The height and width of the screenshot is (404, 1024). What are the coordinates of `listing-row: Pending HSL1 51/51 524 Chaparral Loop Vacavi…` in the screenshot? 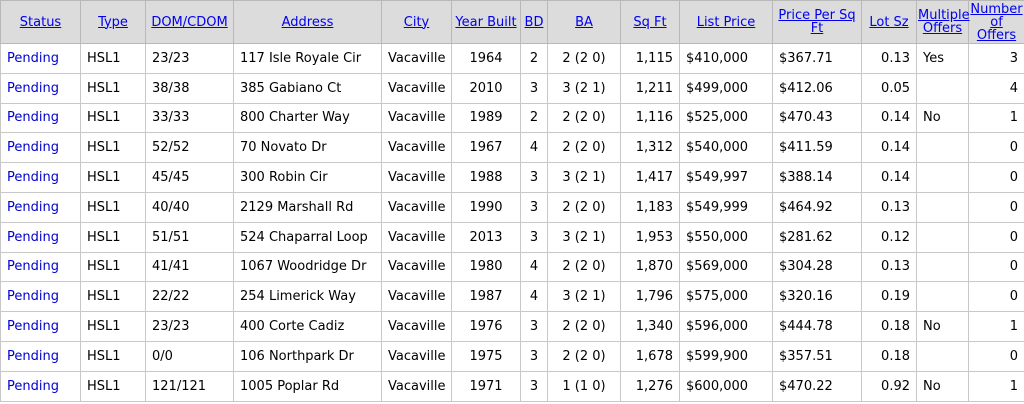 It's located at (512, 237).